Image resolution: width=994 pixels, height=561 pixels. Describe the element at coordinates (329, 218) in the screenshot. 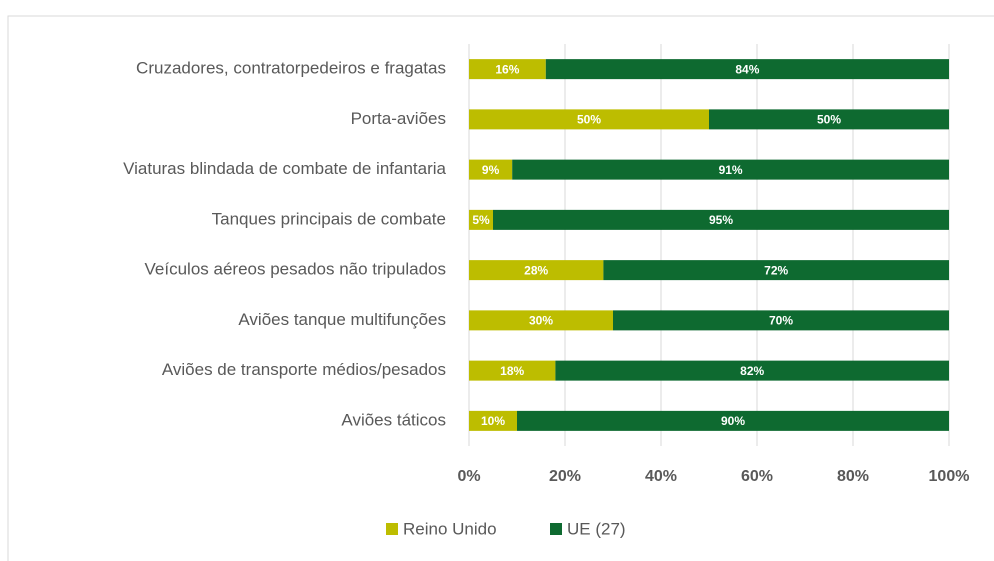

I see `category-label: Tanques principais de combate` at that location.